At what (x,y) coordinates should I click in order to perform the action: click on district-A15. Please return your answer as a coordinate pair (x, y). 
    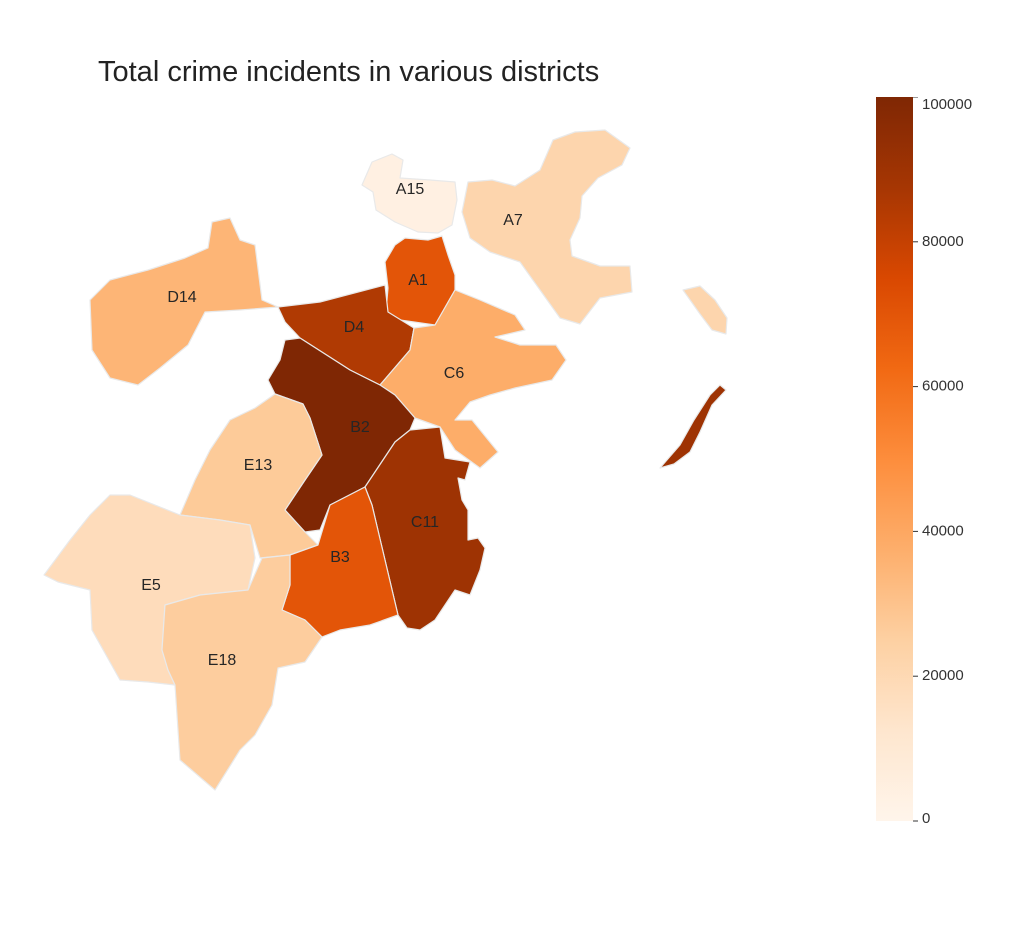
    Looking at the image, I should click on (409, 193).